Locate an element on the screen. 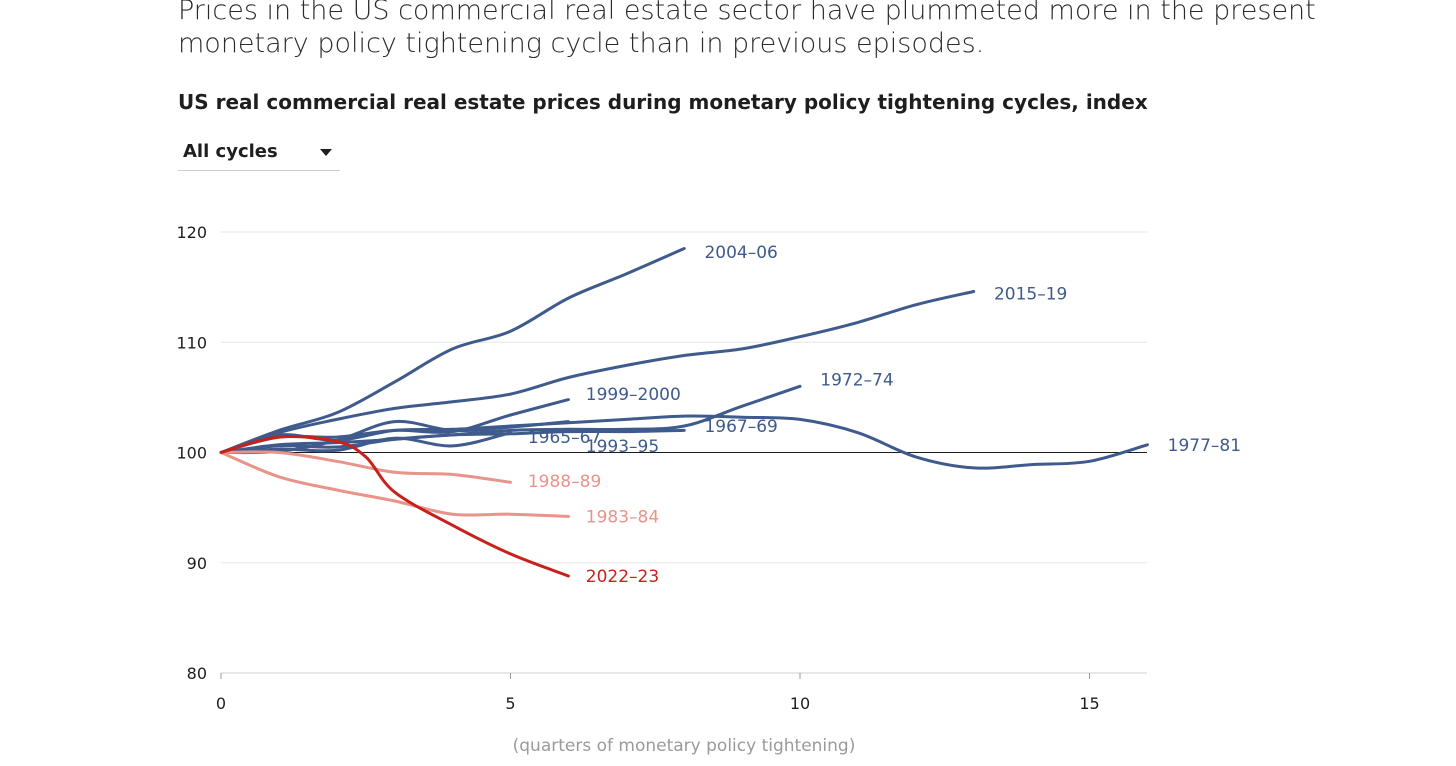 The width and height of the screenshot is (1456, 766). series-label-2004-06: 2004–06 is located at coordinates (740, 253).